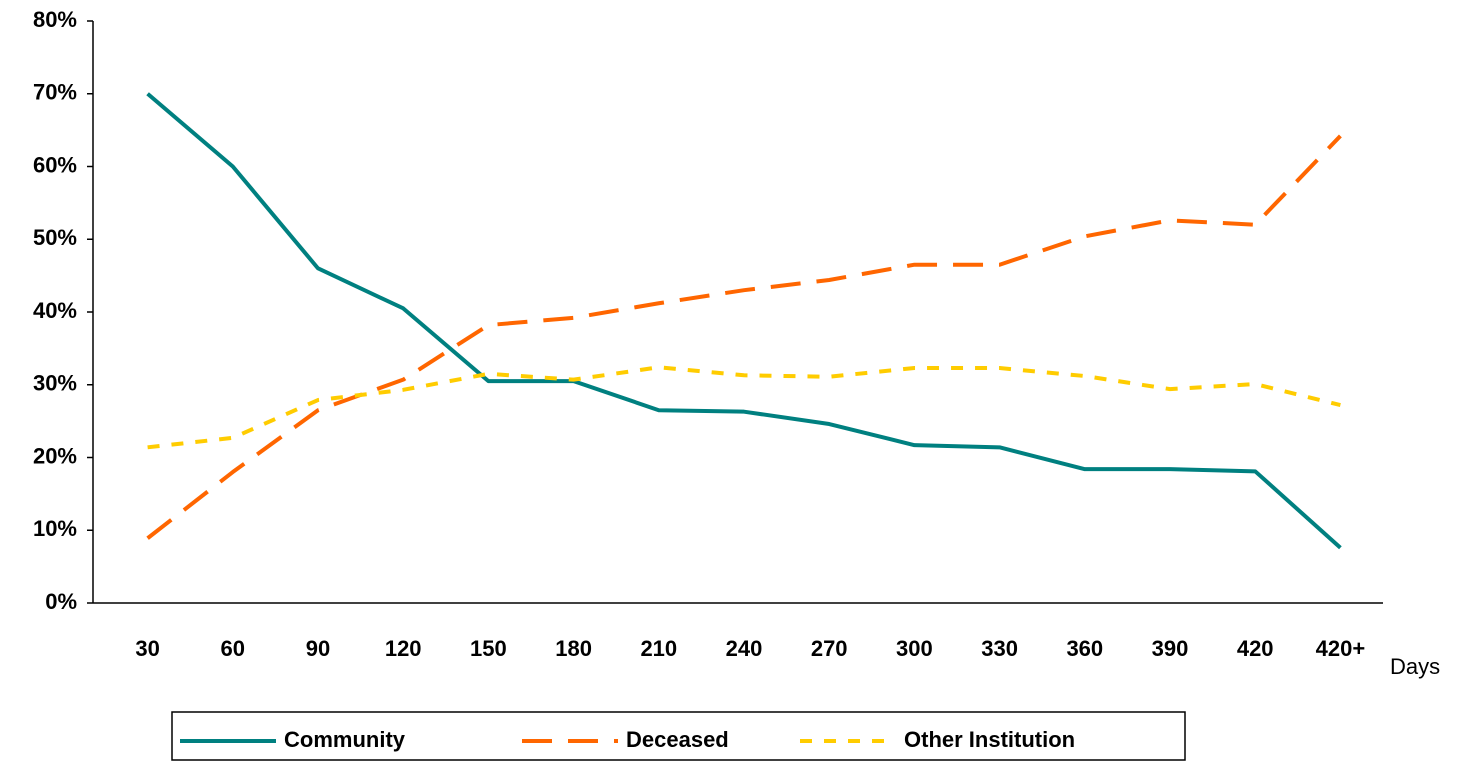 The height and width of the screenshot is (761, 1477). I want to click on x-tick-label: 150, so click(488, 648).